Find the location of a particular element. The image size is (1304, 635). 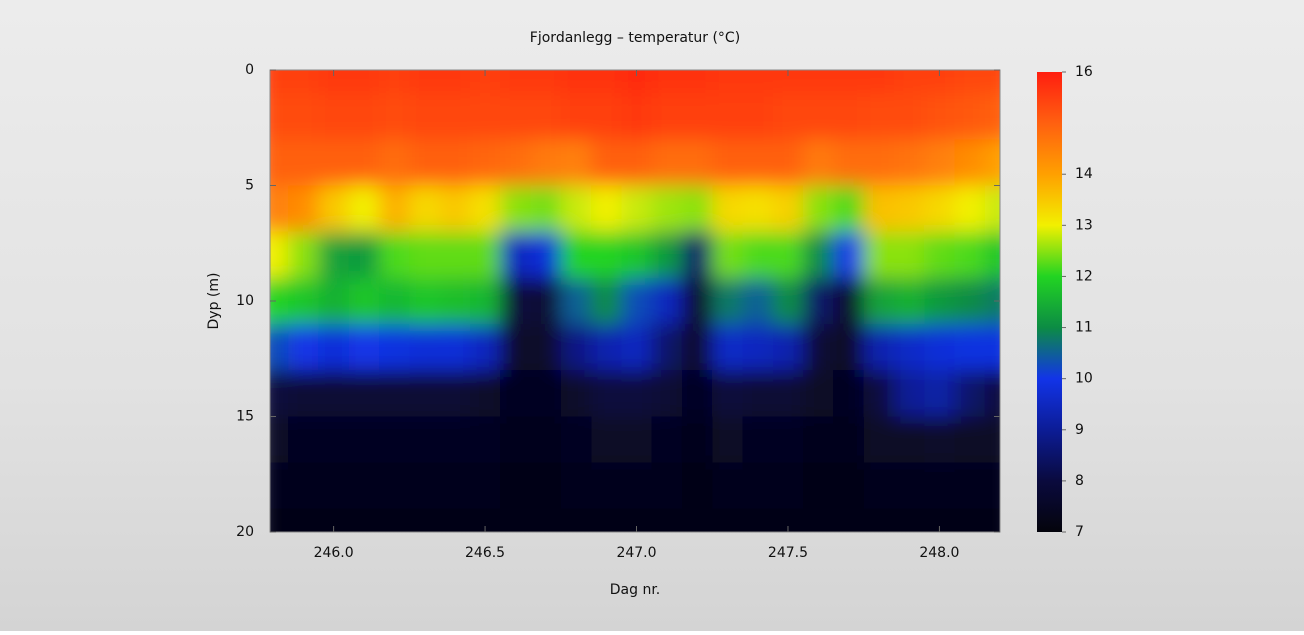

colorbar-tick-label: 10 is located at coordinates (1084, 379).